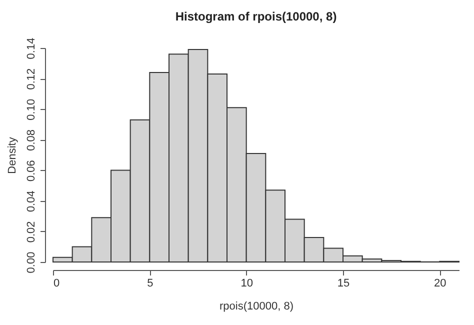 The height and width of the screenshot is (325, 474). I want to click on x-tick-label: 10, so click(246, 284).